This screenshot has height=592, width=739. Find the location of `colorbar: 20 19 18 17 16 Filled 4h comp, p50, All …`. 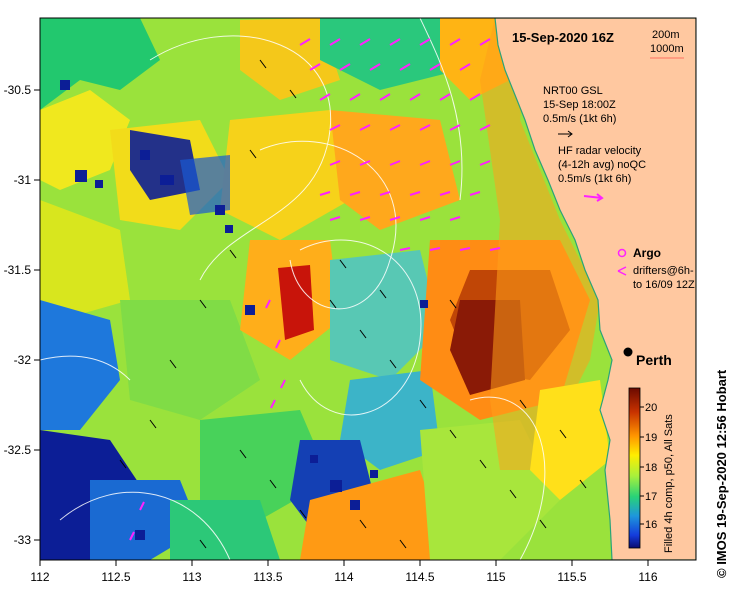

colorbar: 20 19 18 17 16 Filled 4h comp, p50, All … is located at coordinates (651, 470).